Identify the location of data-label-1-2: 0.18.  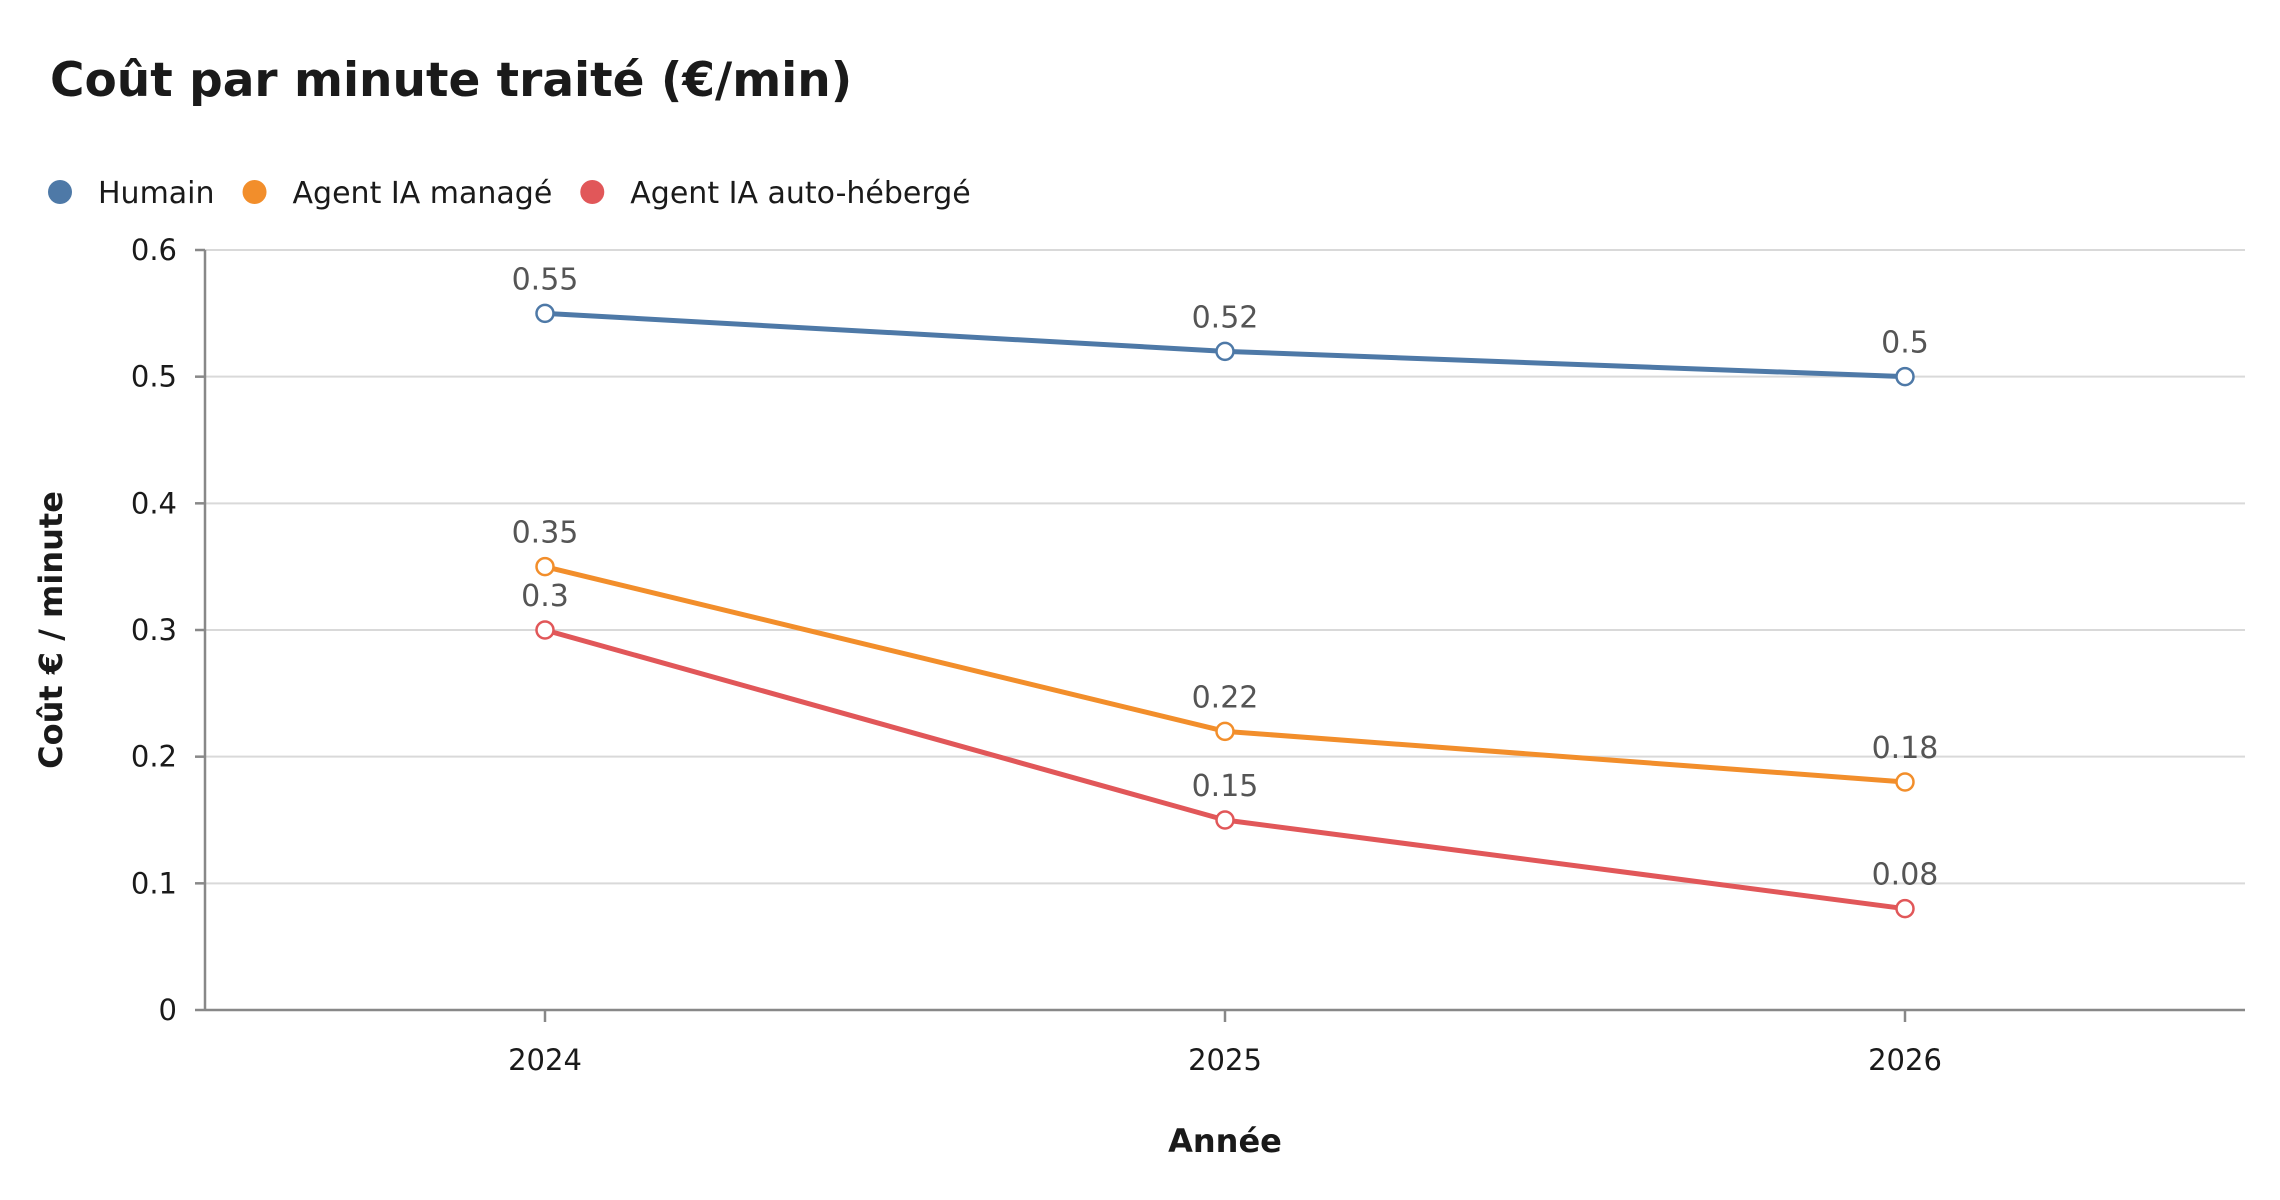
(1905, 748).